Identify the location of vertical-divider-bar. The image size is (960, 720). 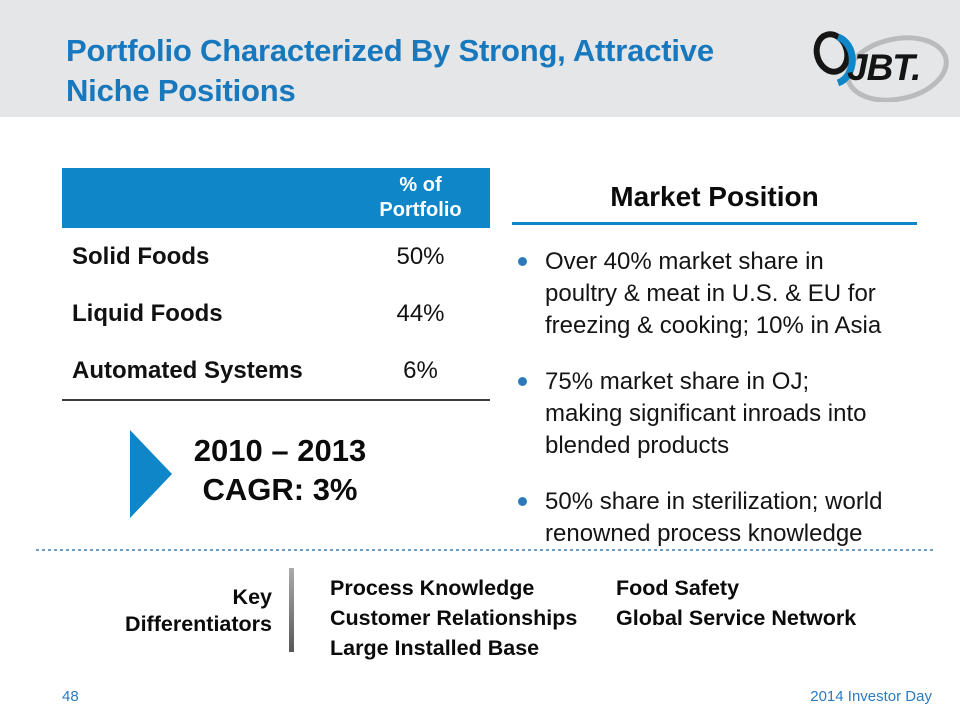
(291, 610).